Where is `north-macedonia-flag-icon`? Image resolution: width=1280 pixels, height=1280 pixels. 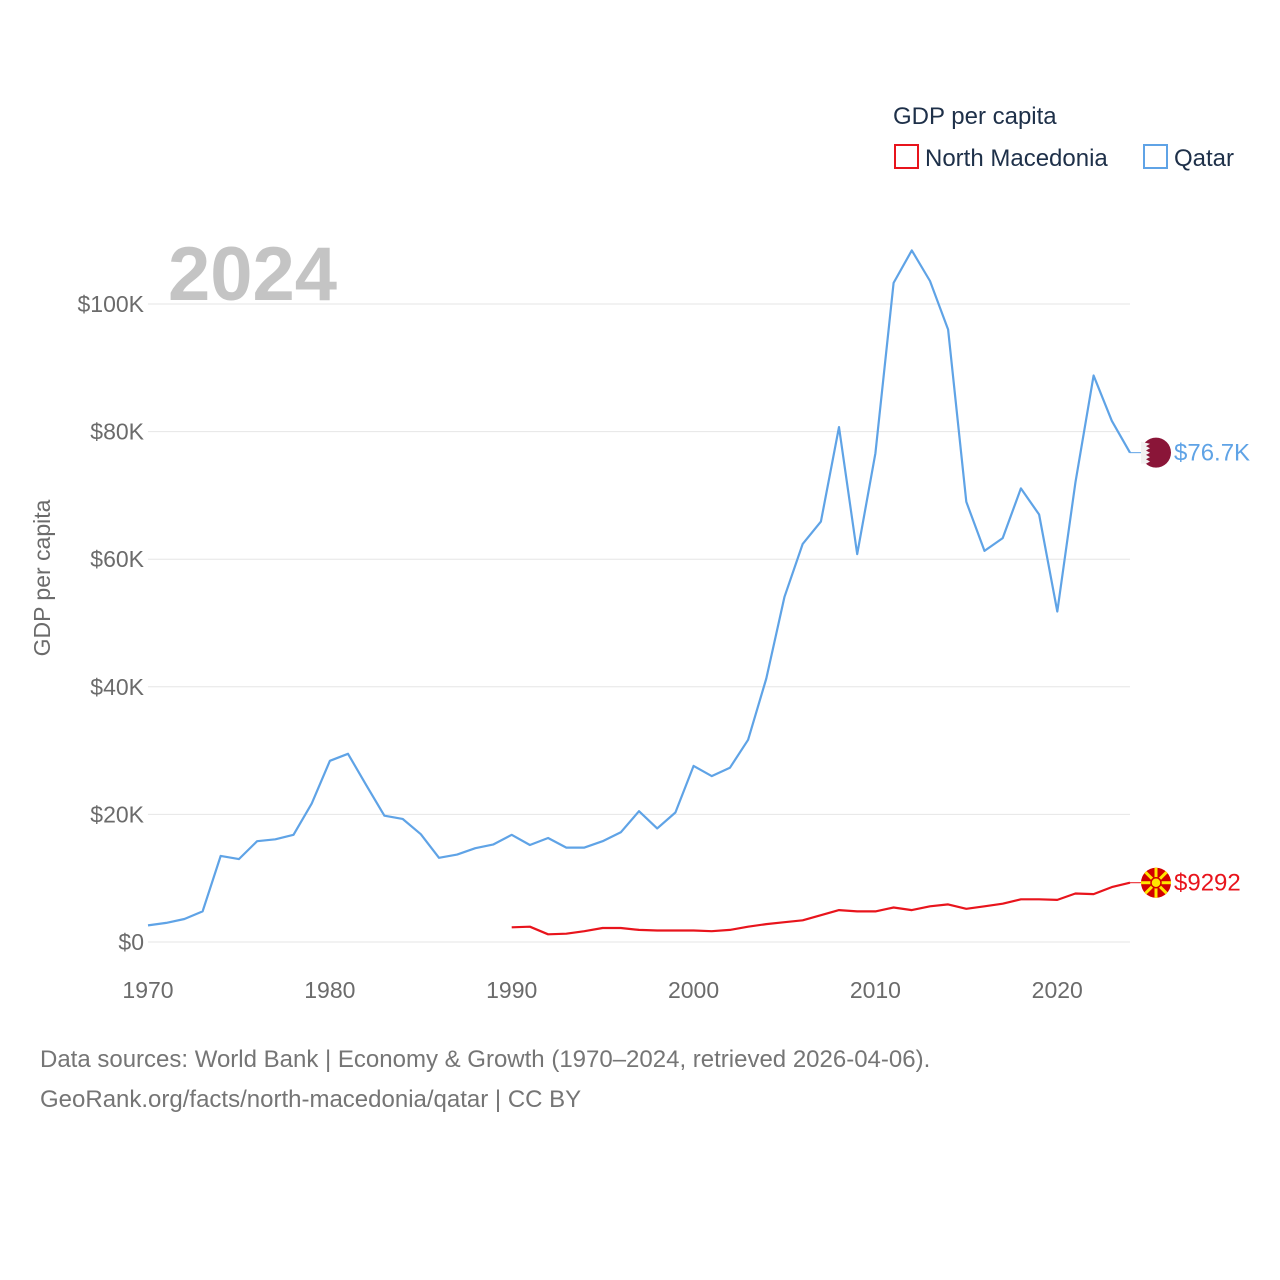
north-macedonia-flag-icon is located at coordinates (1156, 882).